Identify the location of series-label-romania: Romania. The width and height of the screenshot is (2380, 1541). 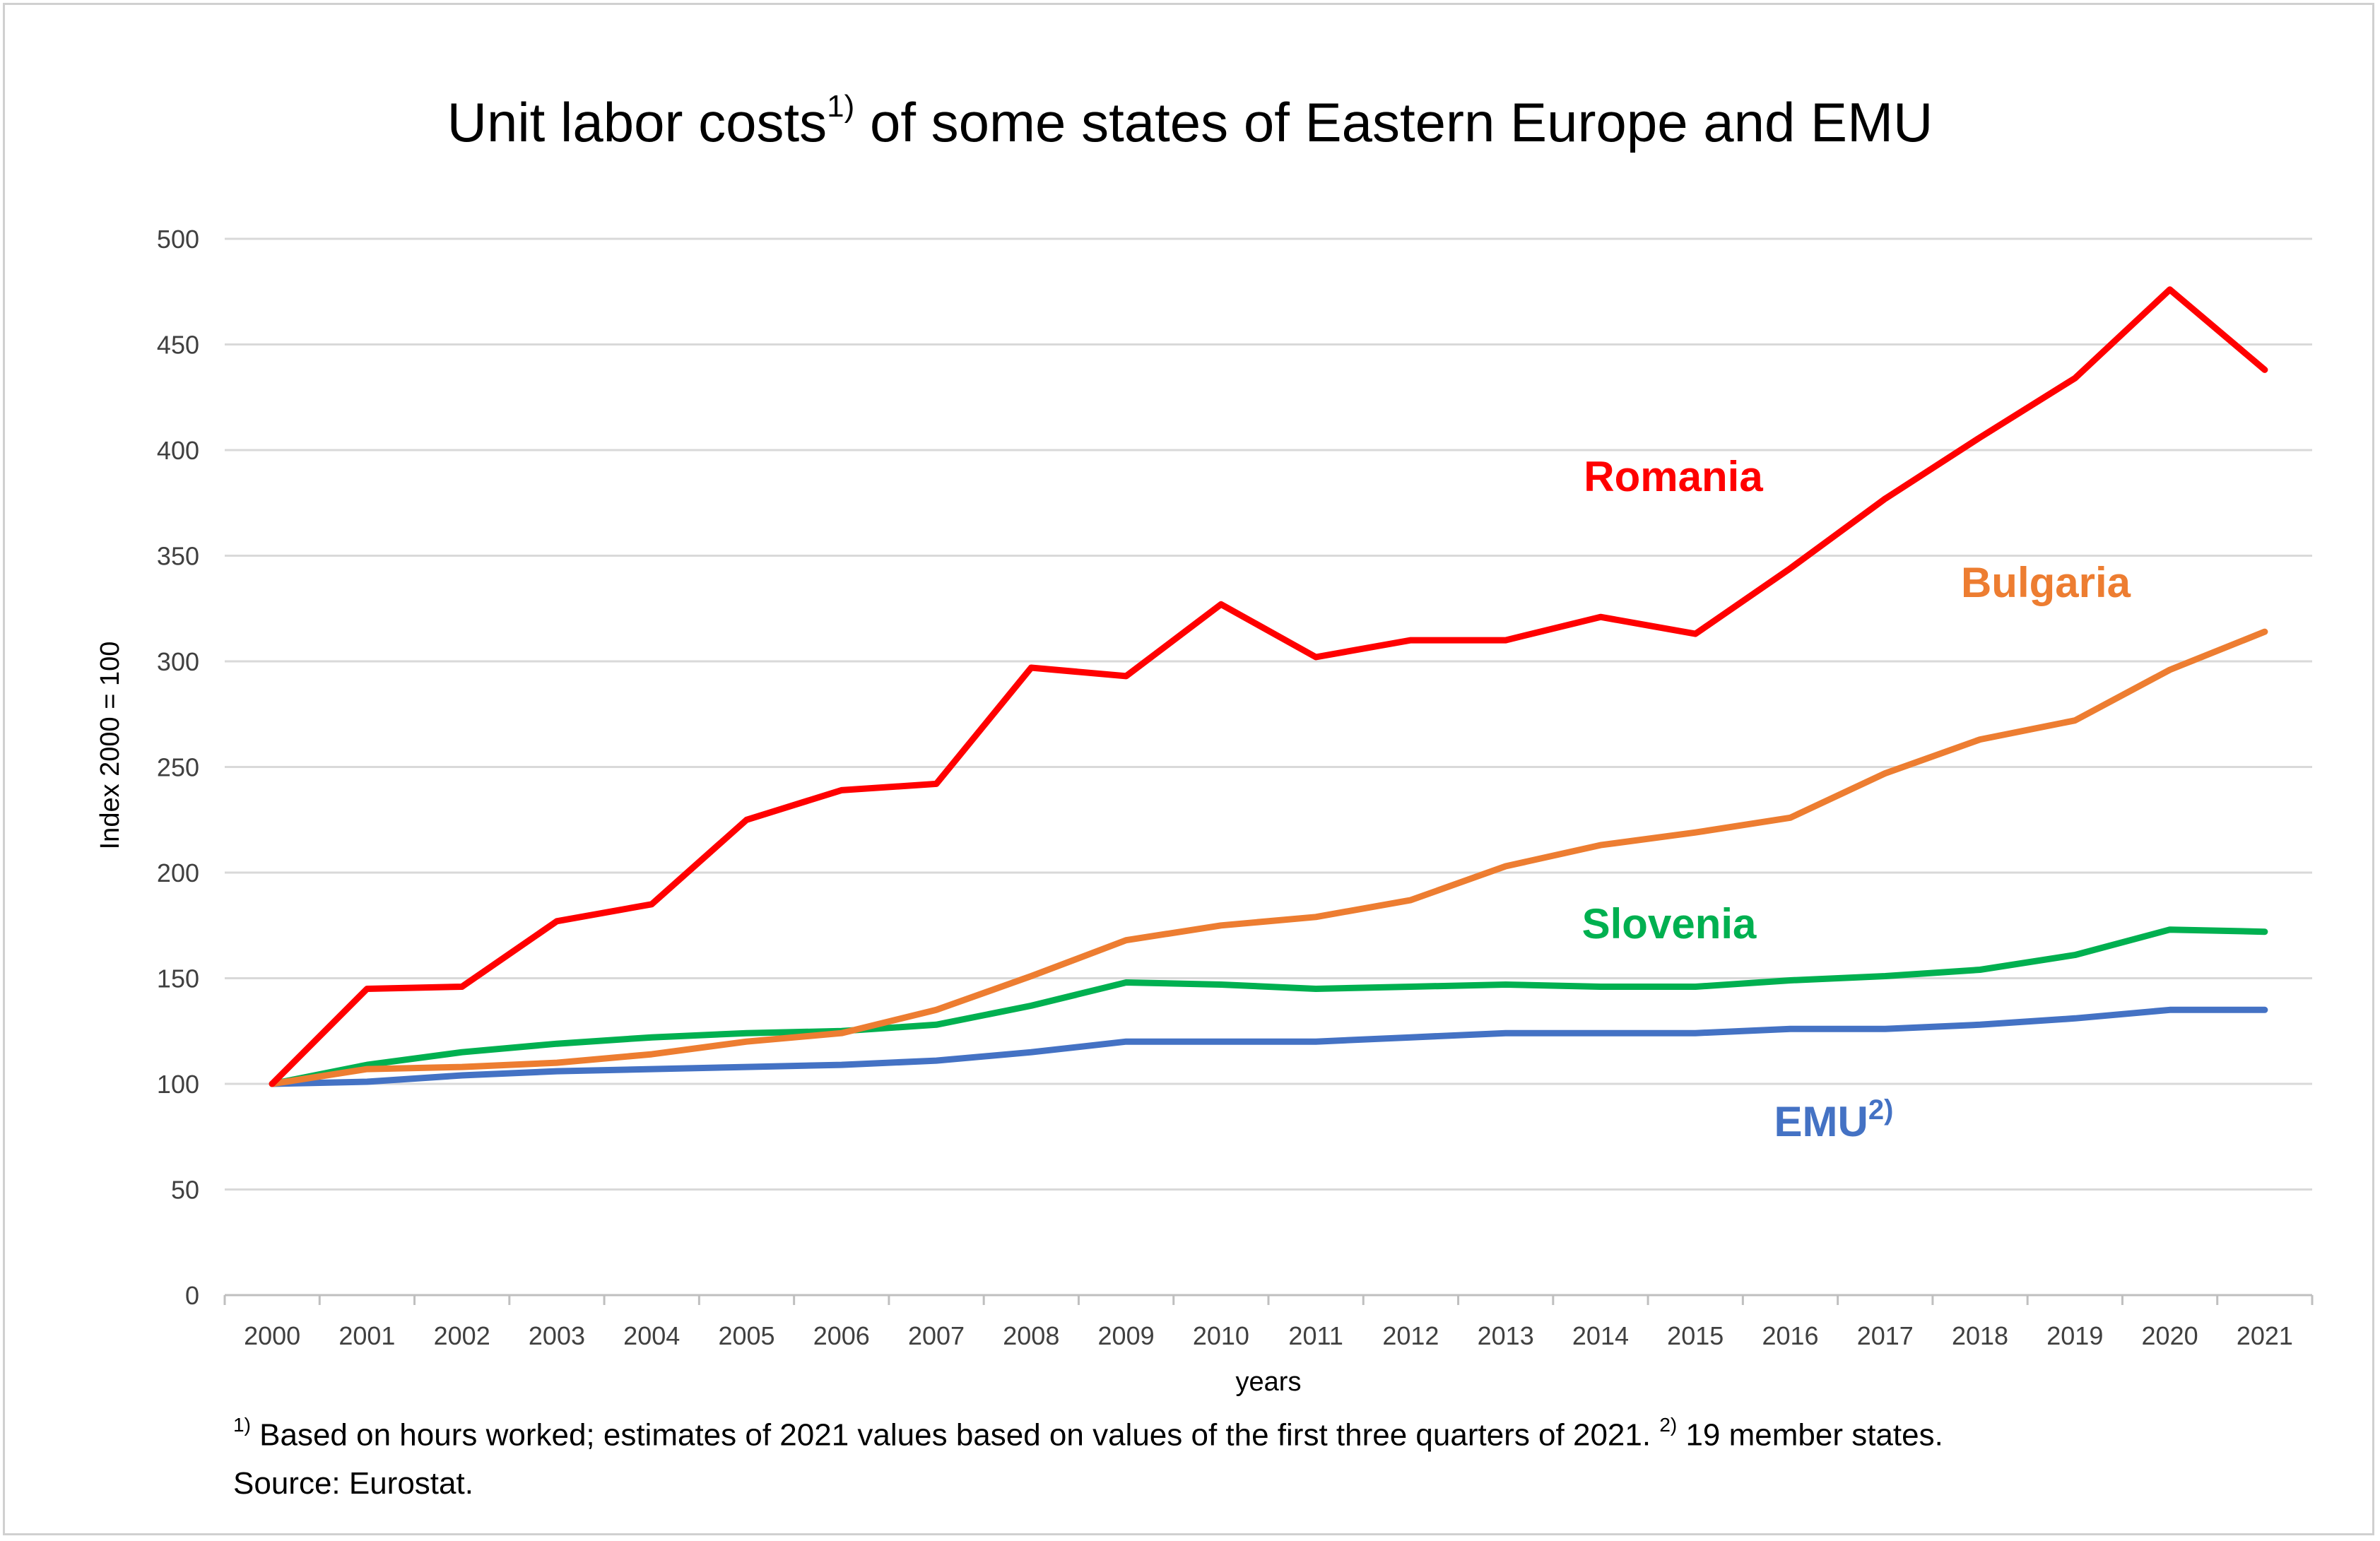
(1674, 476).